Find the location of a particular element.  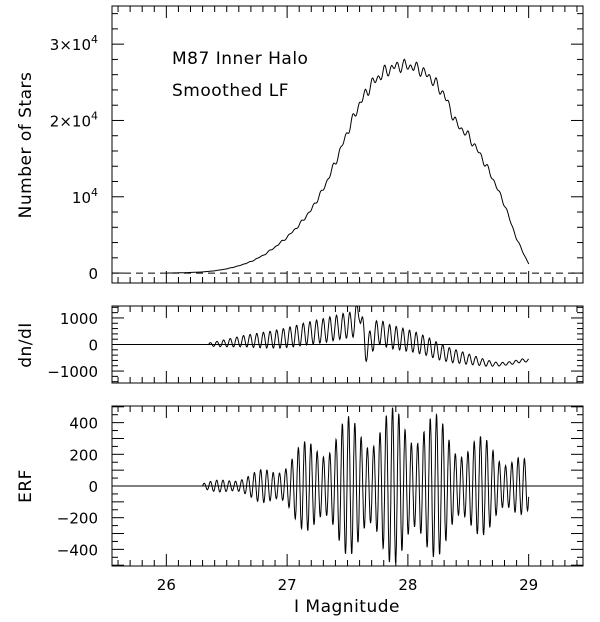

y-tick-label: 400 is located at coordinates (83, 424).